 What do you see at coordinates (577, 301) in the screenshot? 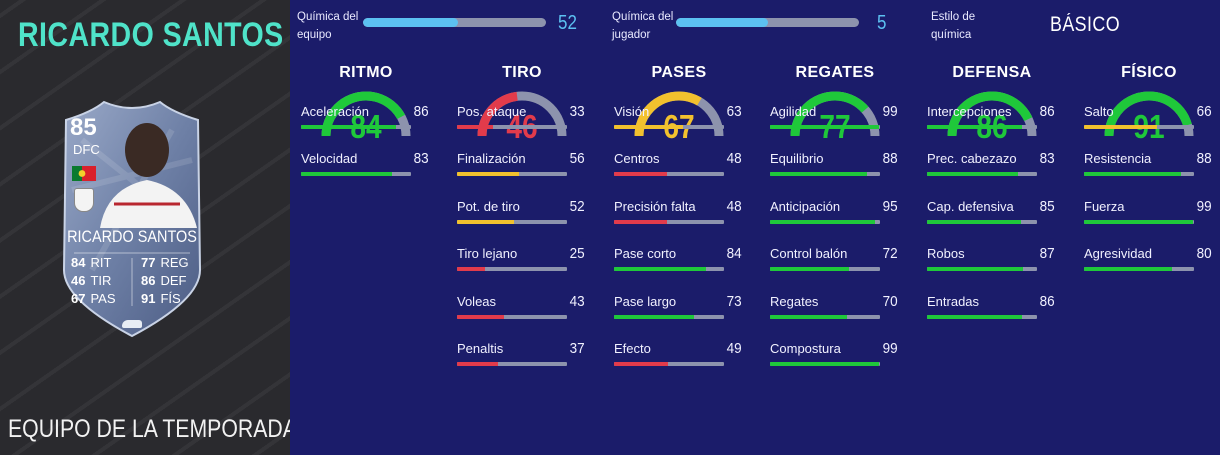
I see `stat-value: 43` at bounding box center [577, 301].